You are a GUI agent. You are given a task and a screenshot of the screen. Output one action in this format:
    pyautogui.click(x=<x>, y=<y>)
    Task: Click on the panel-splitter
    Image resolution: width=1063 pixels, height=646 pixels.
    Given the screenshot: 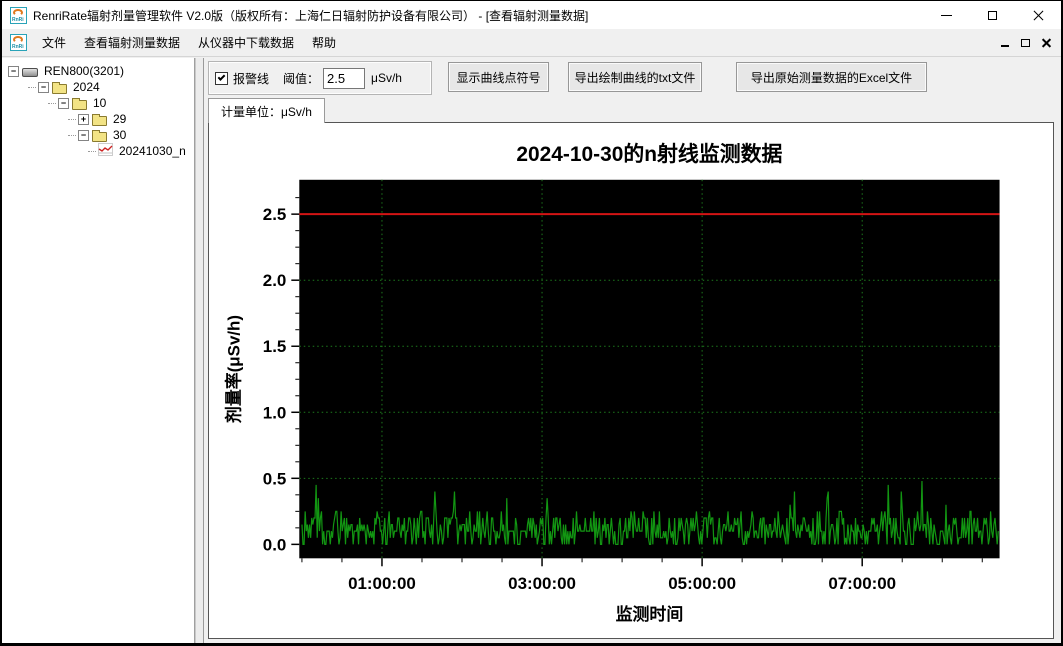 What is the action you would take?
    pyautogui.click(x=199, y=350)
    